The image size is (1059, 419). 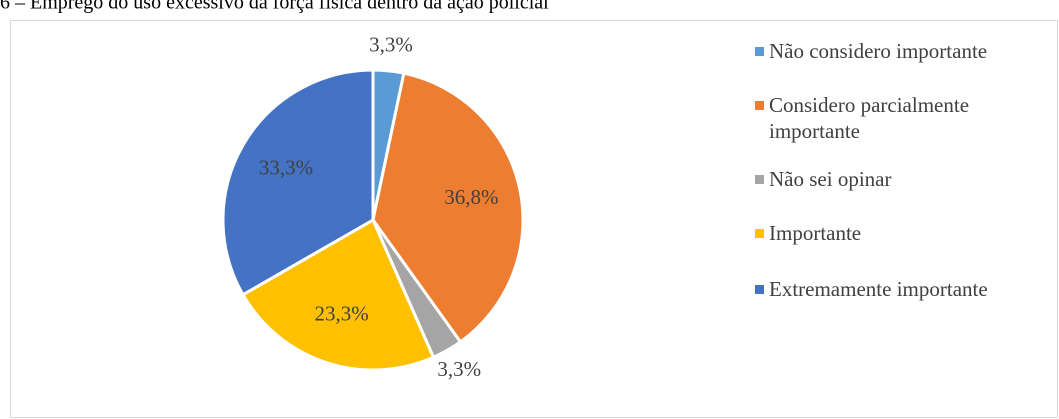 What do you see at coordinates (878, 289) in the screenshot?
I see `legend-label: Extremamente importante` at bounding box center [878, 289].